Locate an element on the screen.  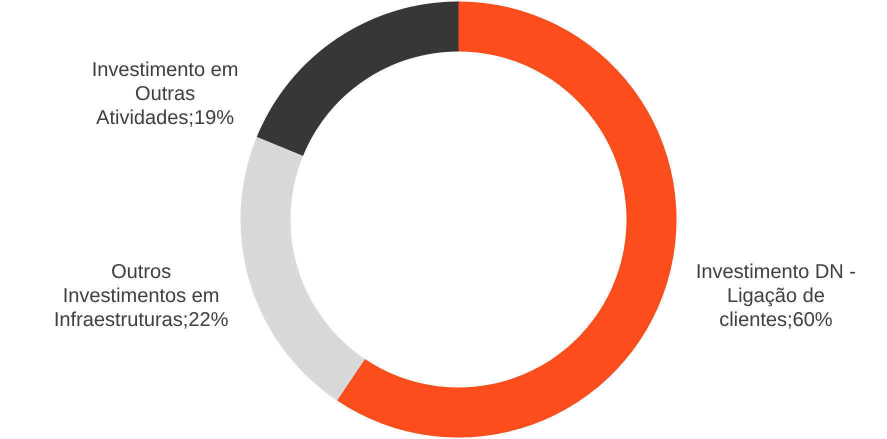
slice-label: Investimento em Outras Atividades;19% is located at coordinates (165, 94).